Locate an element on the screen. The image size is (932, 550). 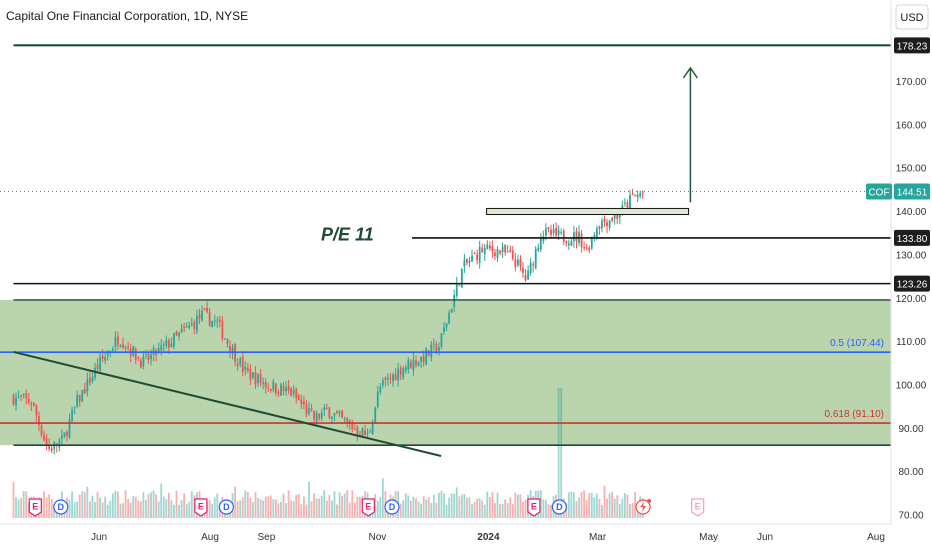
earnings-marker is located at coordinates (368, 507).